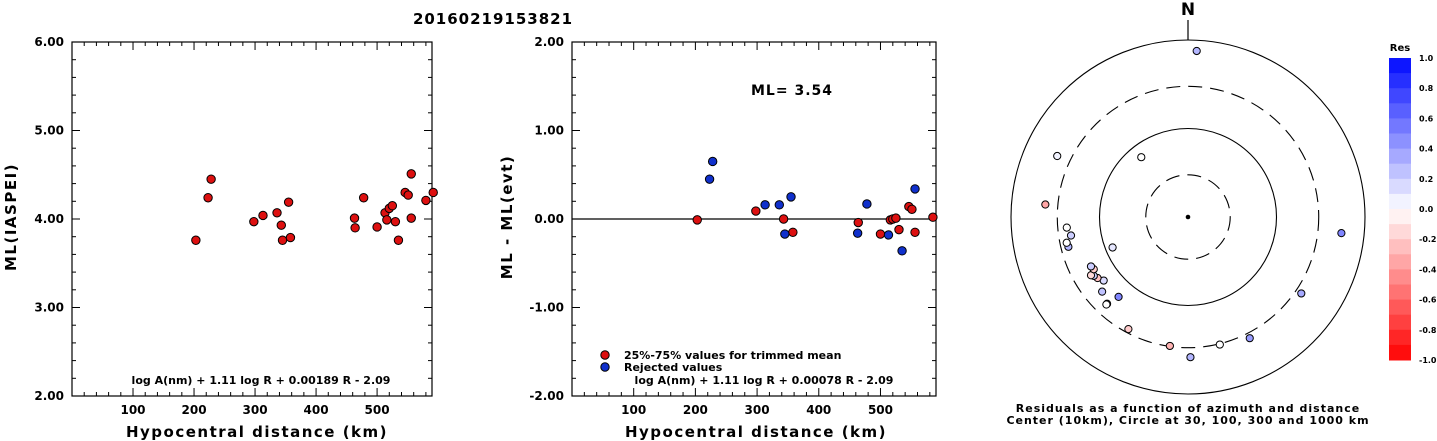  I want to click on residual-y-tick-label: -2.00, so click(546, 396).